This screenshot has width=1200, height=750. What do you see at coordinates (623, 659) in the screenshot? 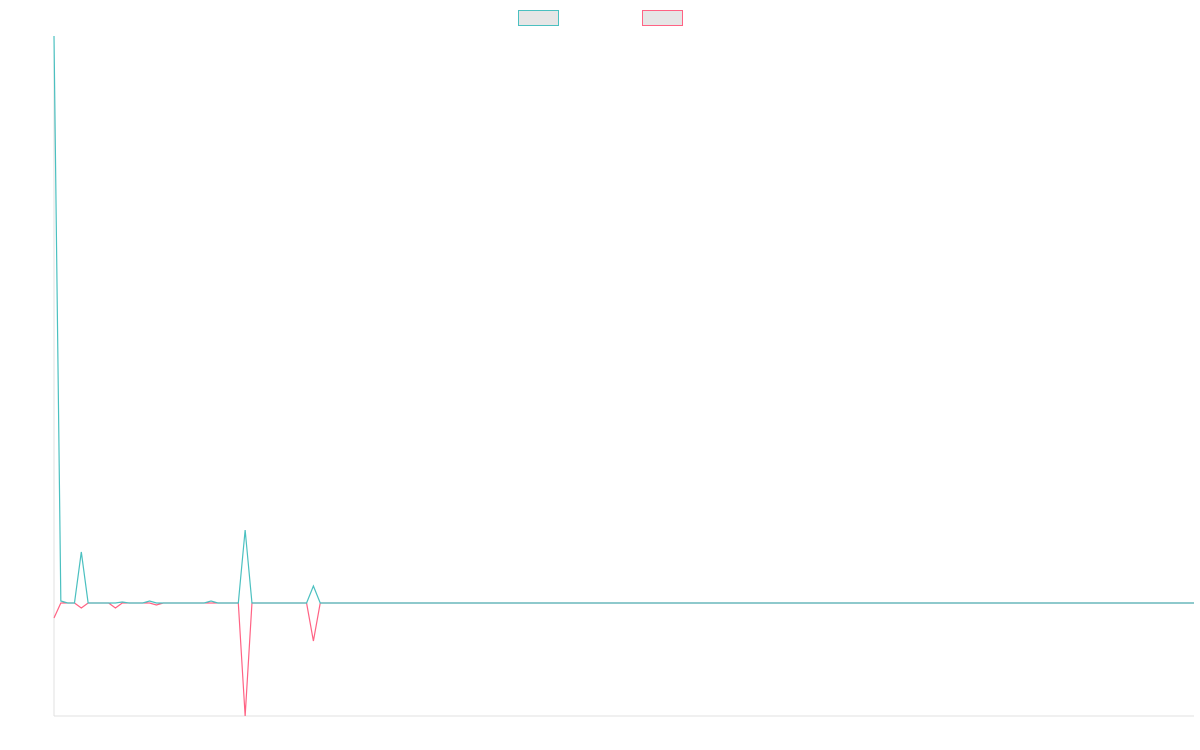
I see `series-line` at bounding box center [623, 659].